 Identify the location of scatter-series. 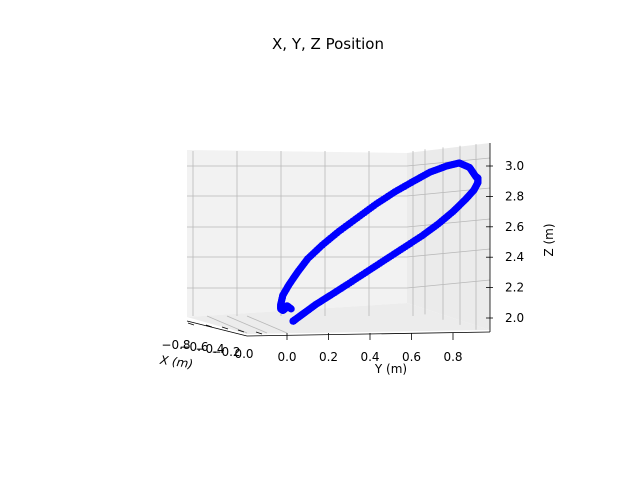
(379, 242).